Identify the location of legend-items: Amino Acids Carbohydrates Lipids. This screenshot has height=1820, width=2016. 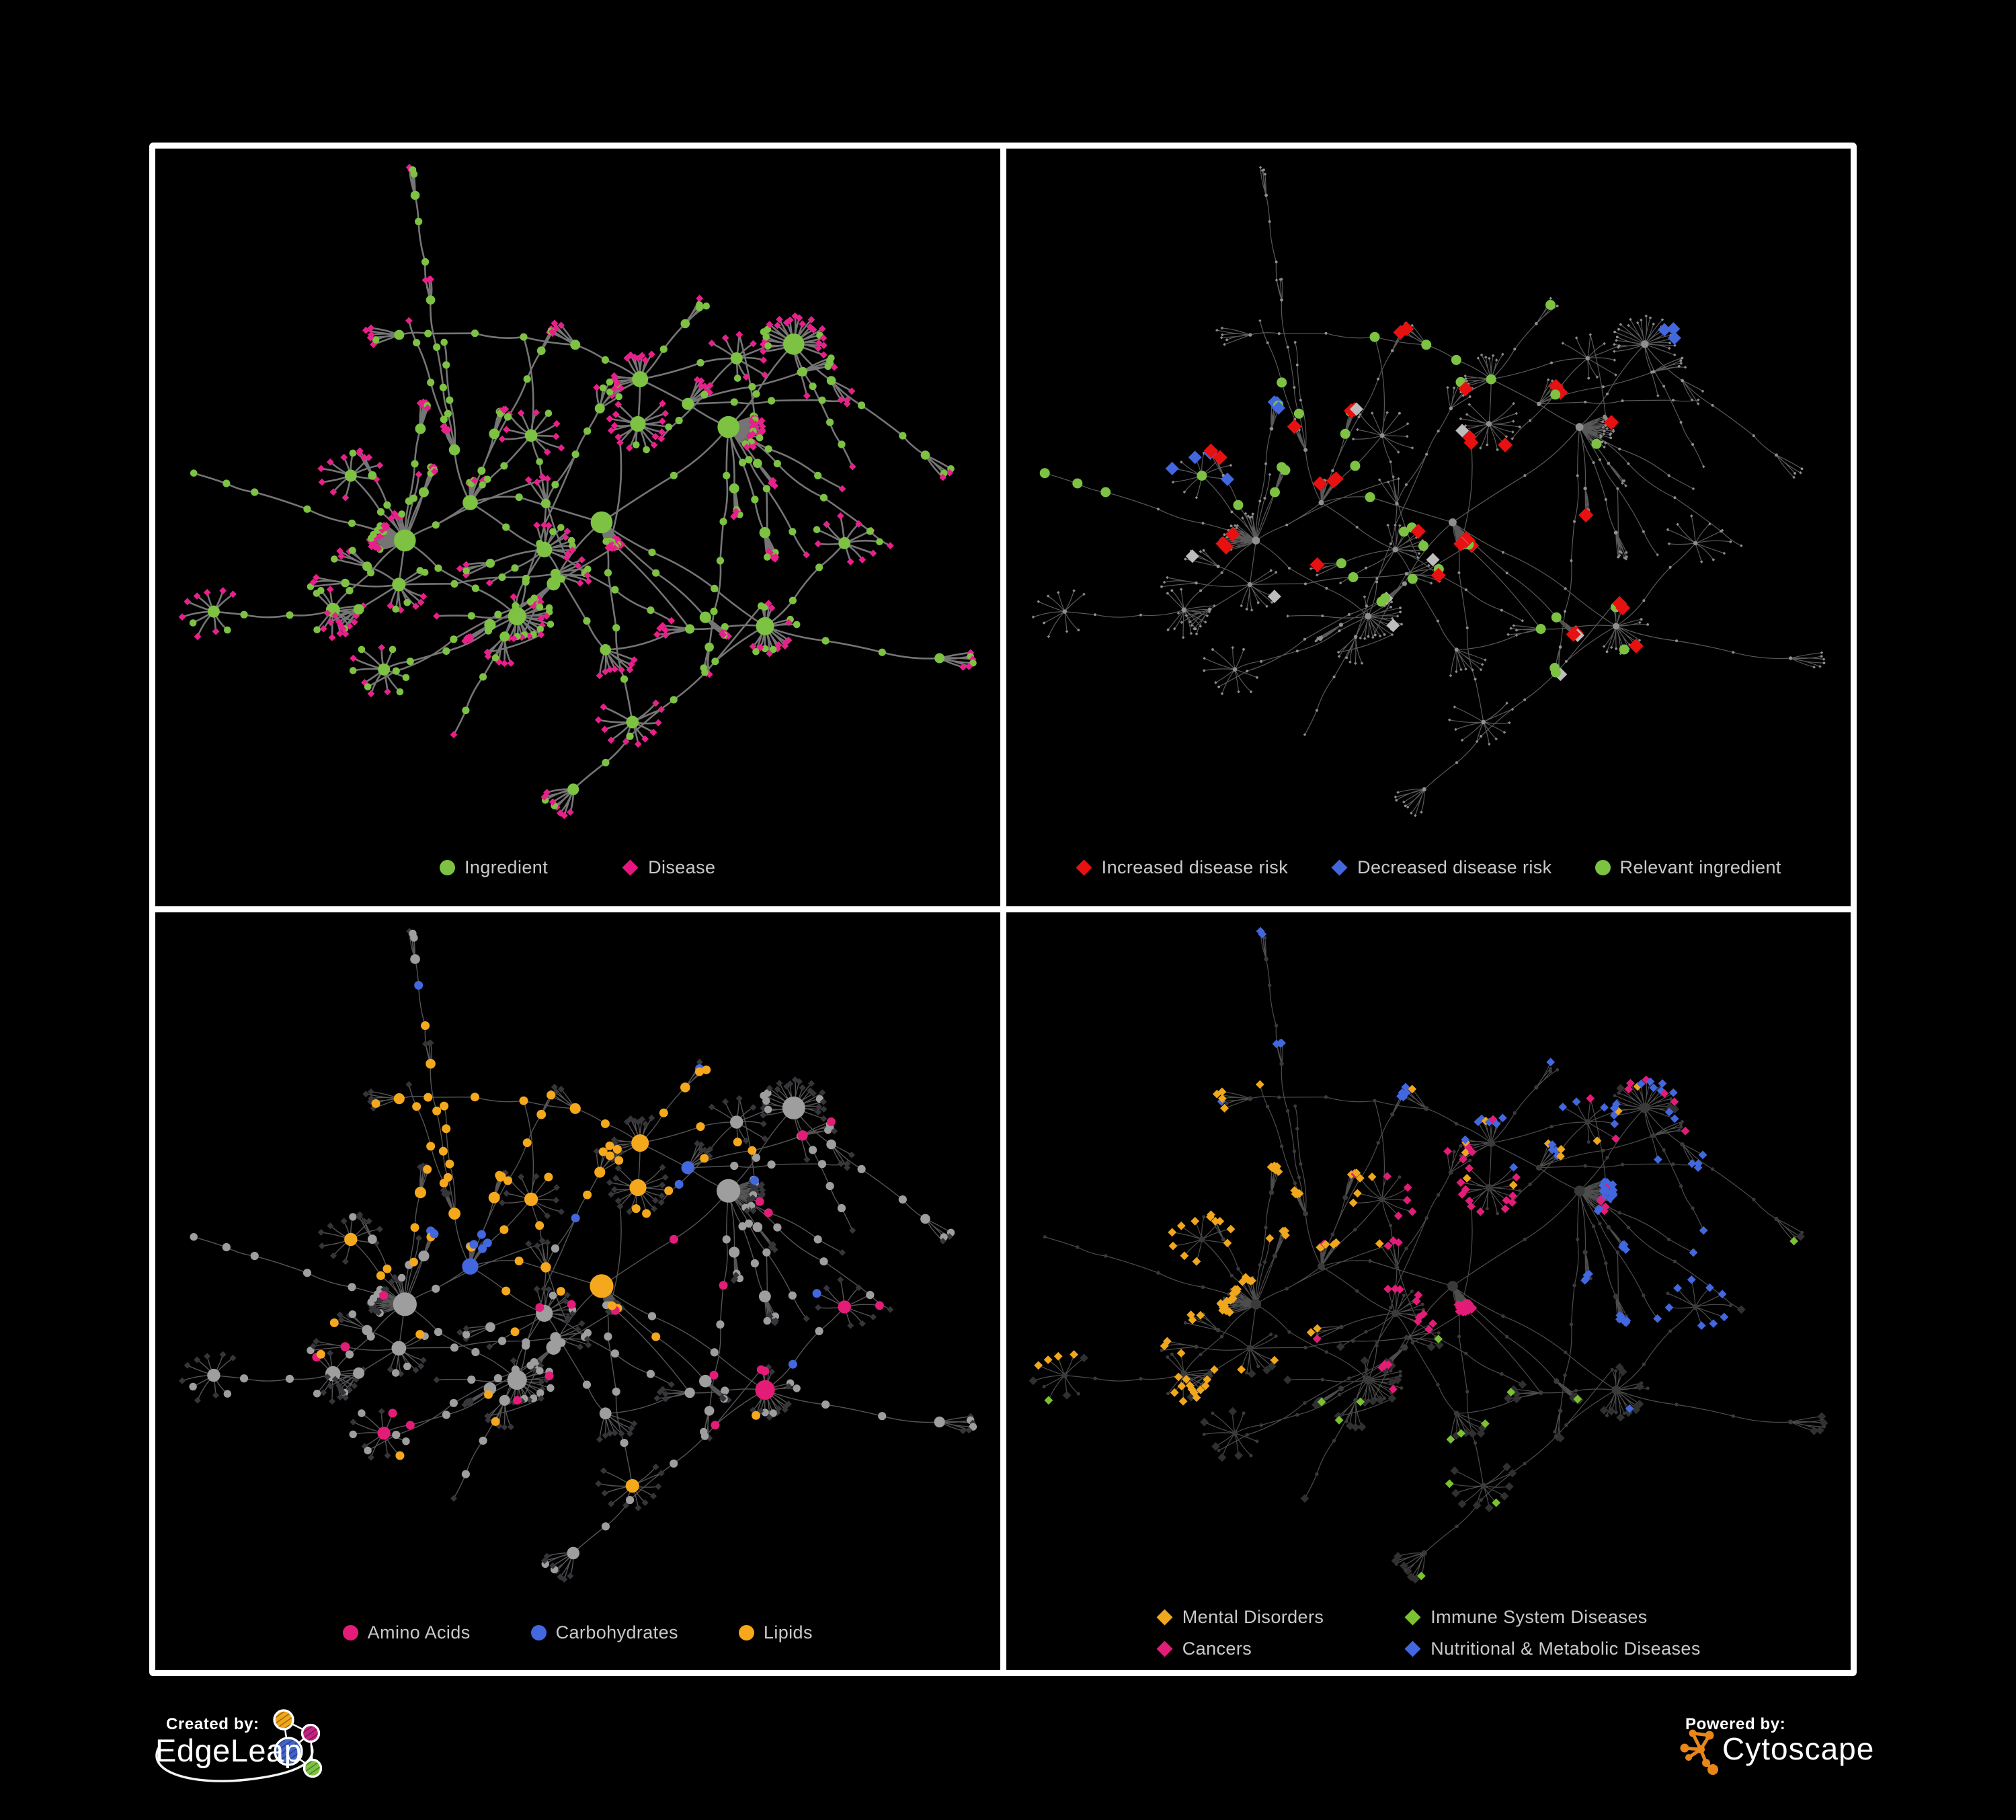
(577, 1632).